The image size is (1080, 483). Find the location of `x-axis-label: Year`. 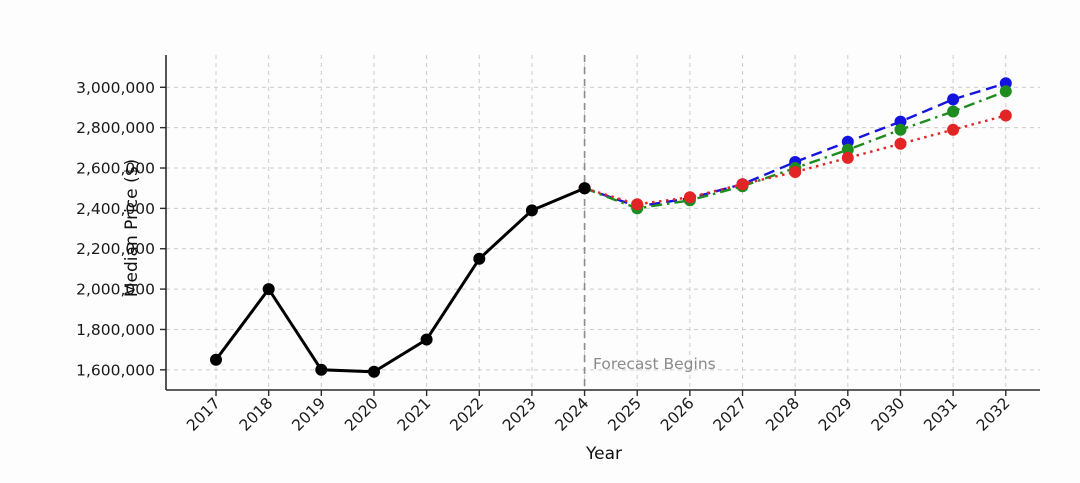

x-axis-label: Year is located at coordinates (603, 454).